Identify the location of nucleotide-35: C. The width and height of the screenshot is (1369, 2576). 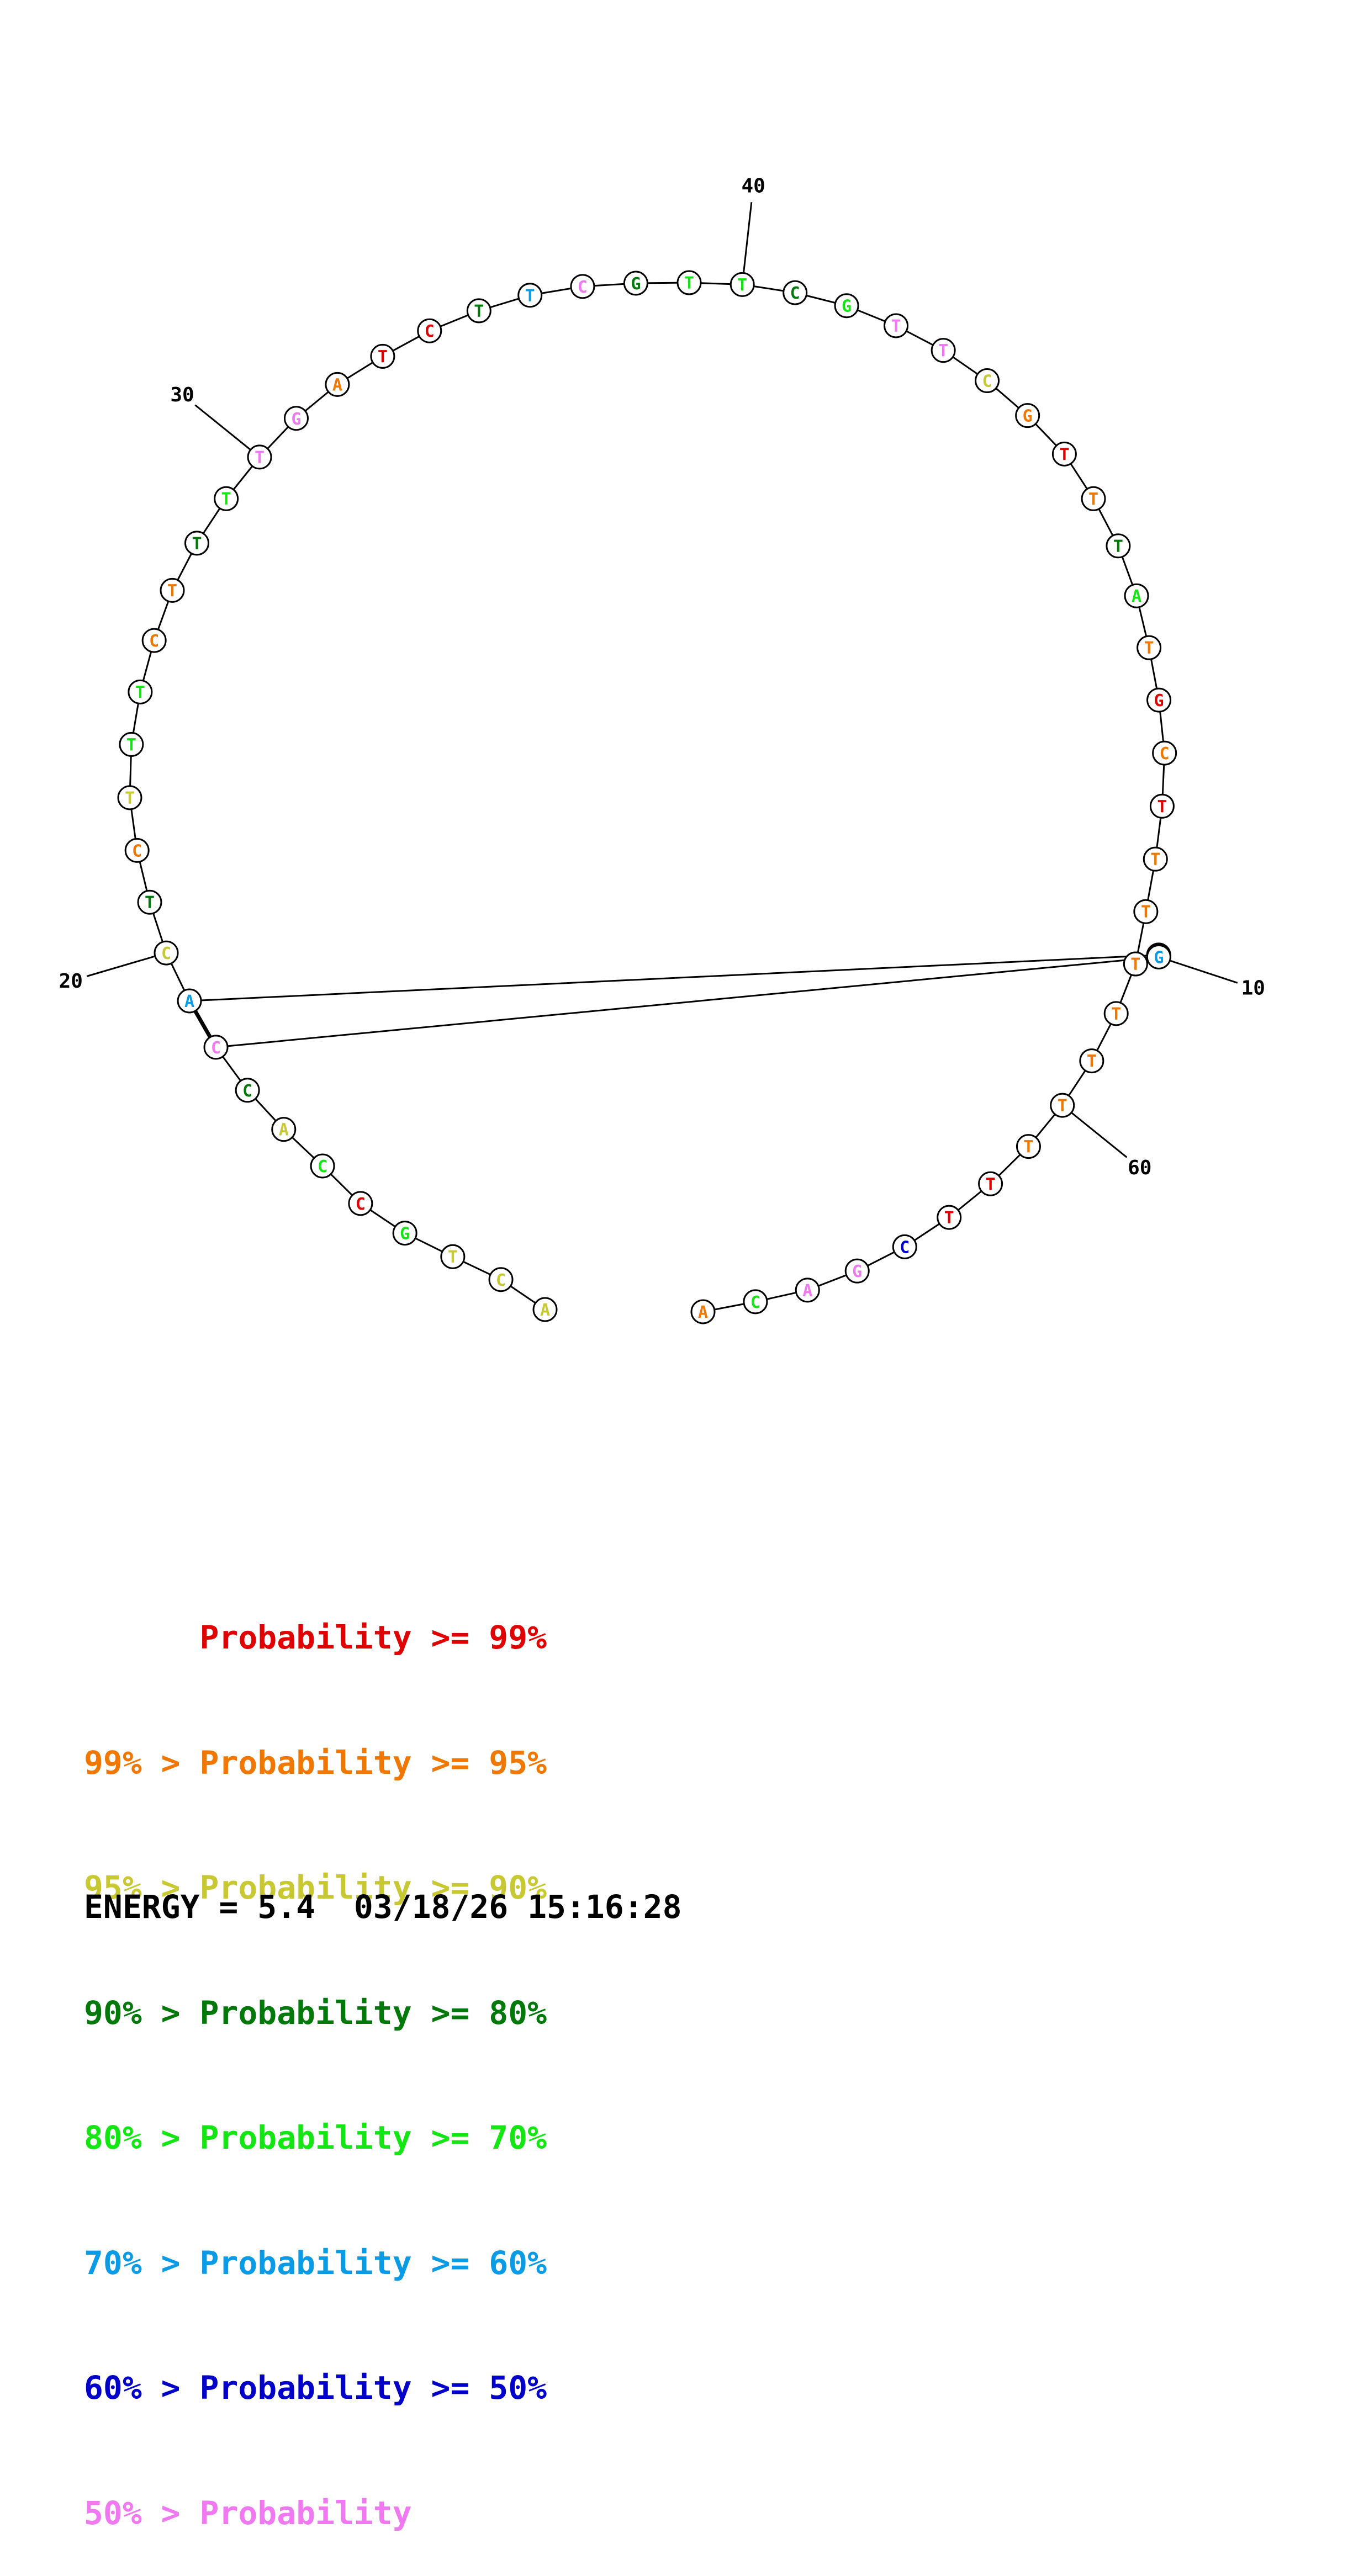
(429, 330).